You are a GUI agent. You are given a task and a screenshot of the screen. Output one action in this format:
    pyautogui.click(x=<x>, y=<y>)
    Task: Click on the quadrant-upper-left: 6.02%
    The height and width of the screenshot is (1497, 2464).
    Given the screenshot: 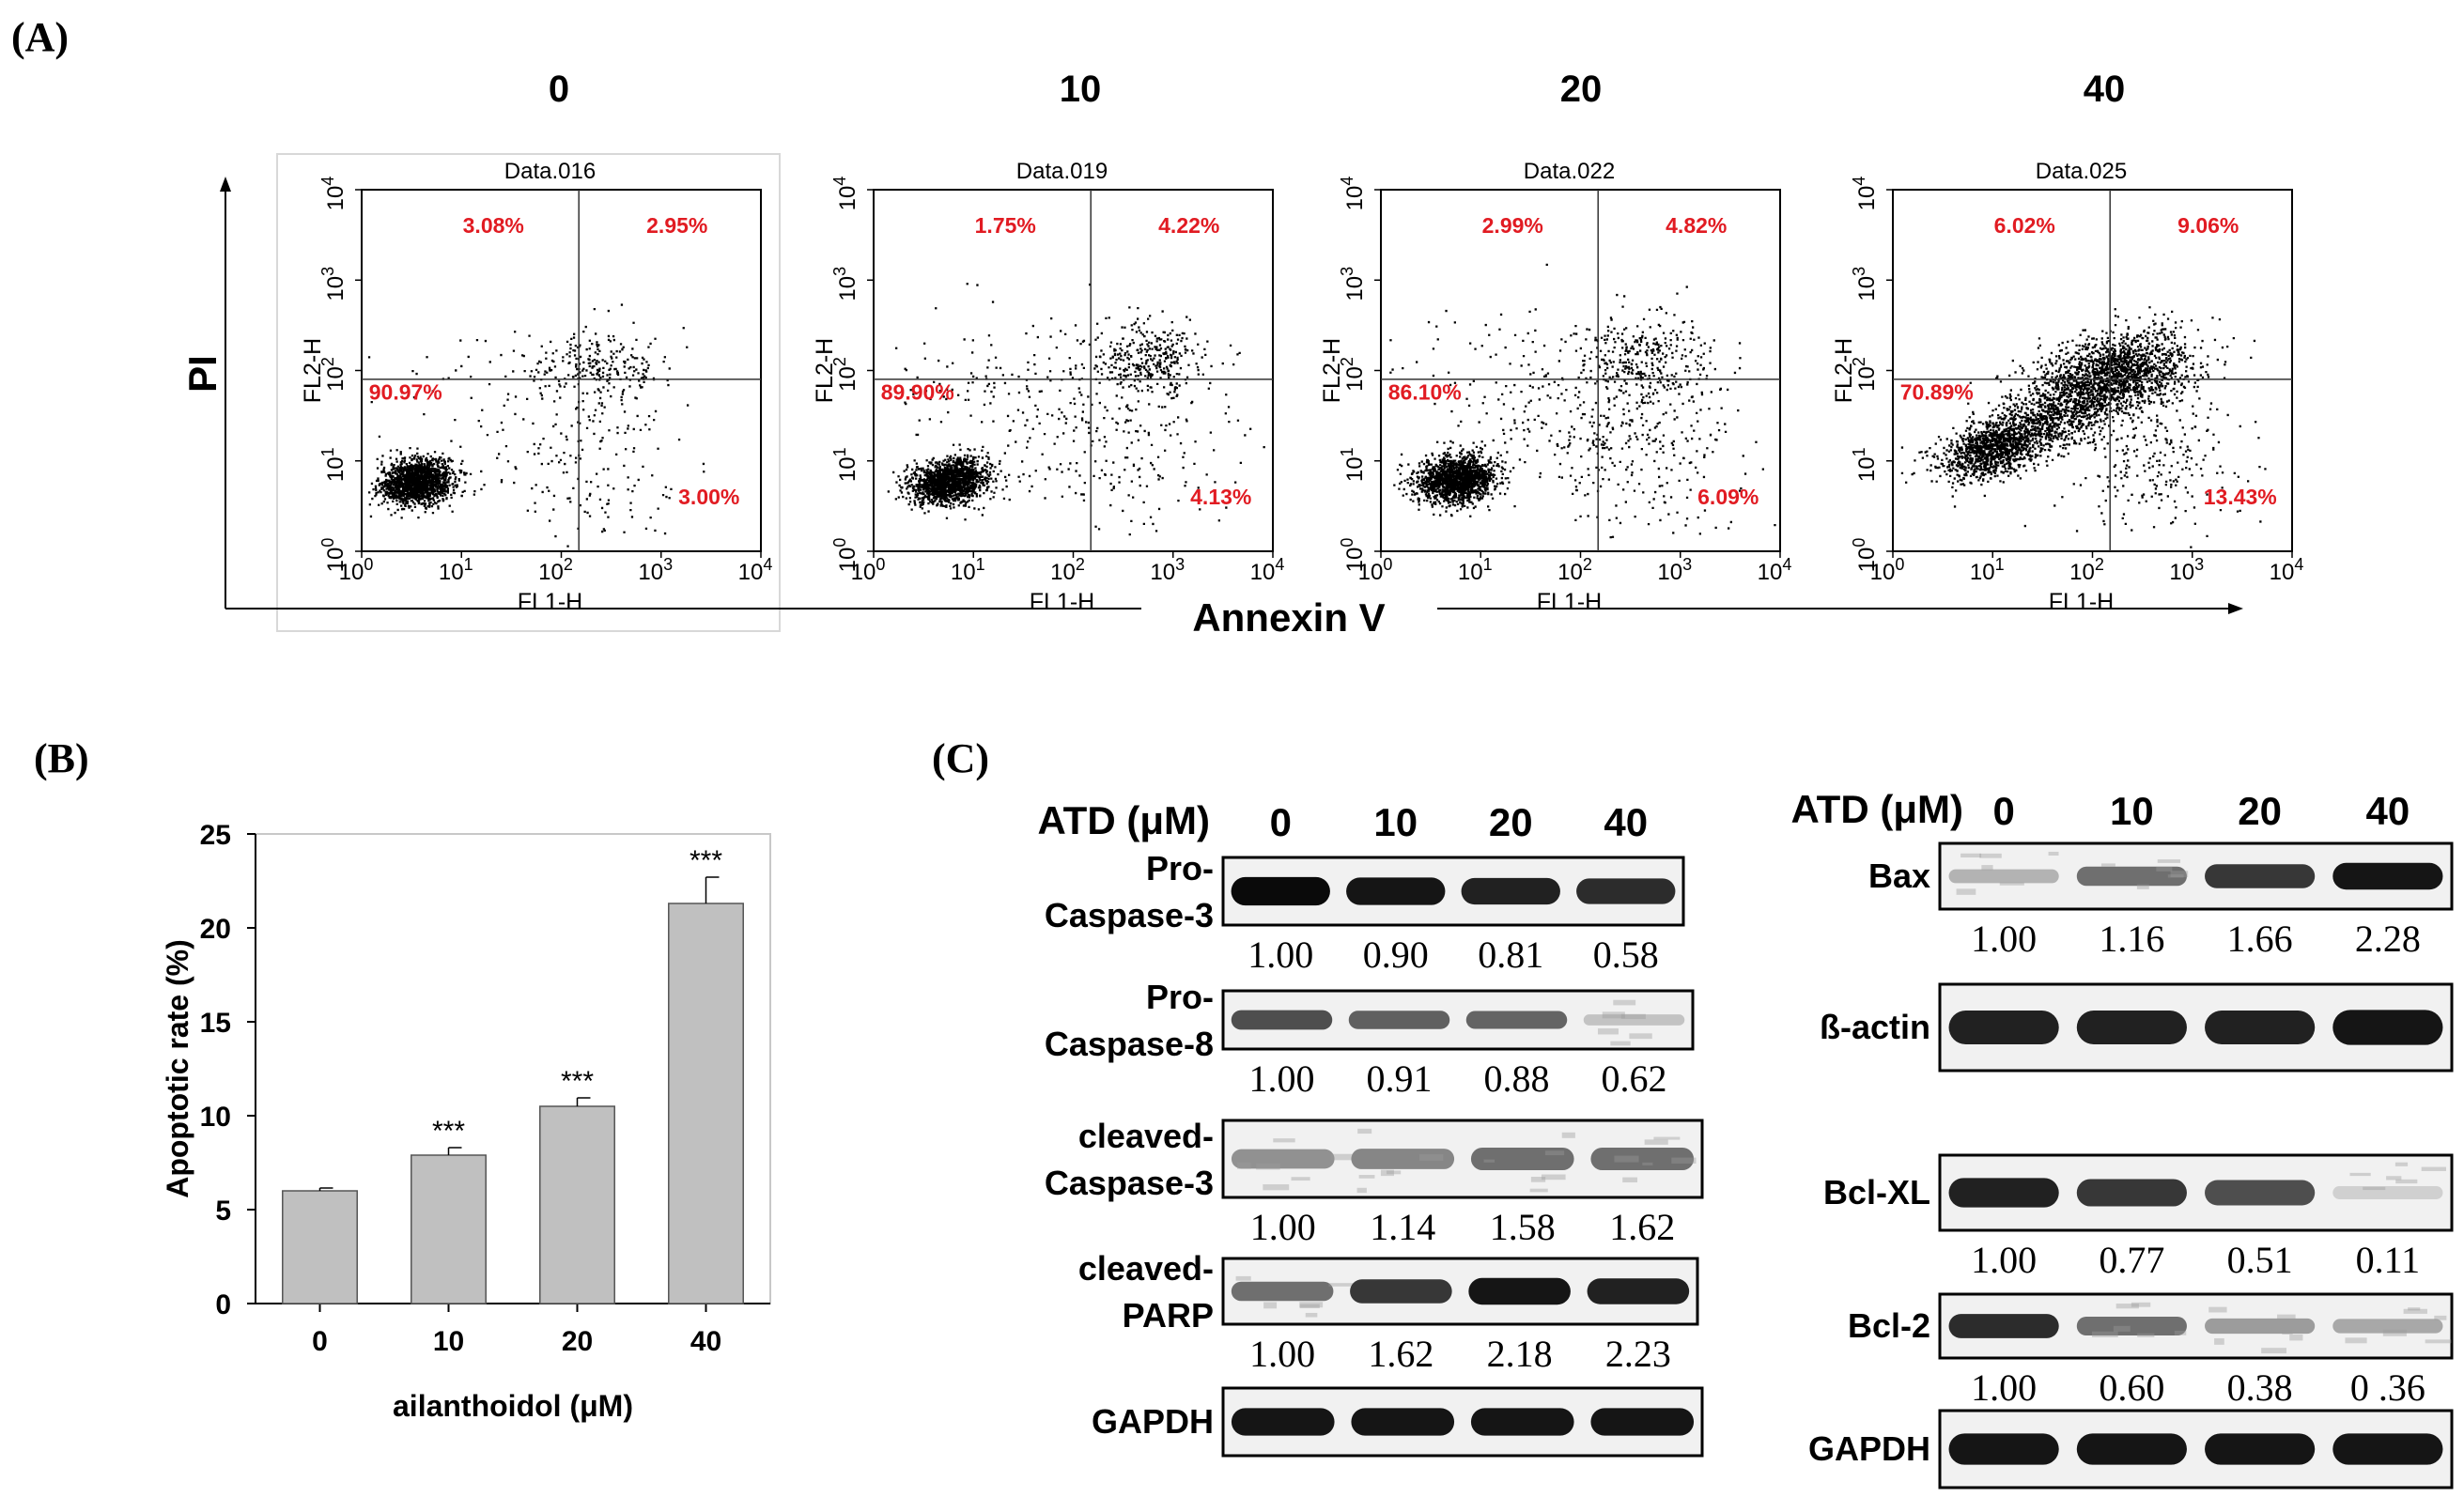 What is the action you would take?
    pyautogui.click(x=2024, y=226)
    